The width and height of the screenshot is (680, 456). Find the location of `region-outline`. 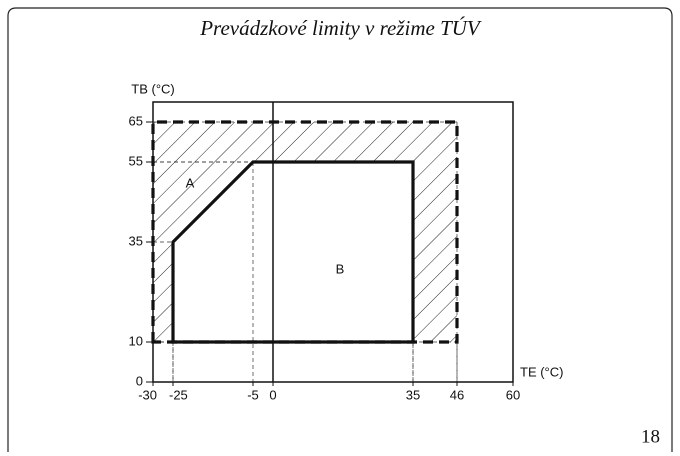

region-outline is located at coordinates (293, 252).